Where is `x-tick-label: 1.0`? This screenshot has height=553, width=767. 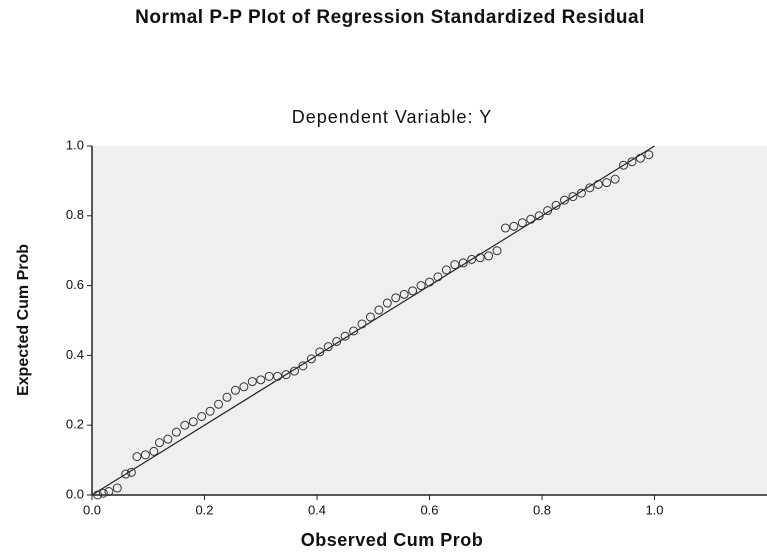
x-tick-label: 1.0 is located at coordinates (654, 509).